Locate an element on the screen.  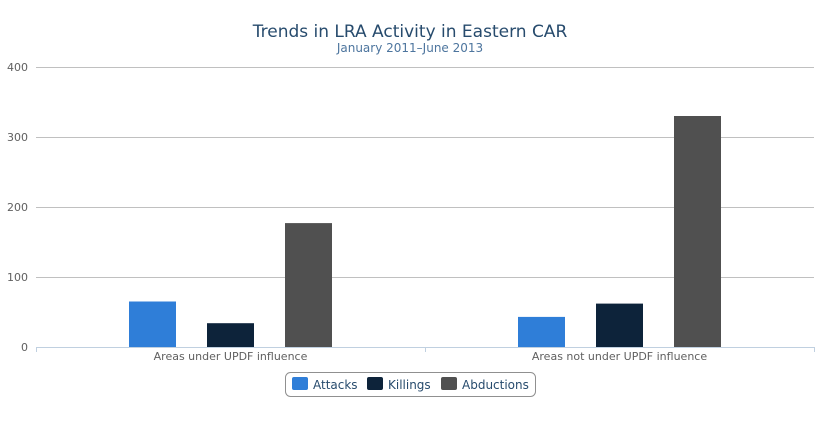
y-tick-label: 100 is located at coordinates (17, 277).